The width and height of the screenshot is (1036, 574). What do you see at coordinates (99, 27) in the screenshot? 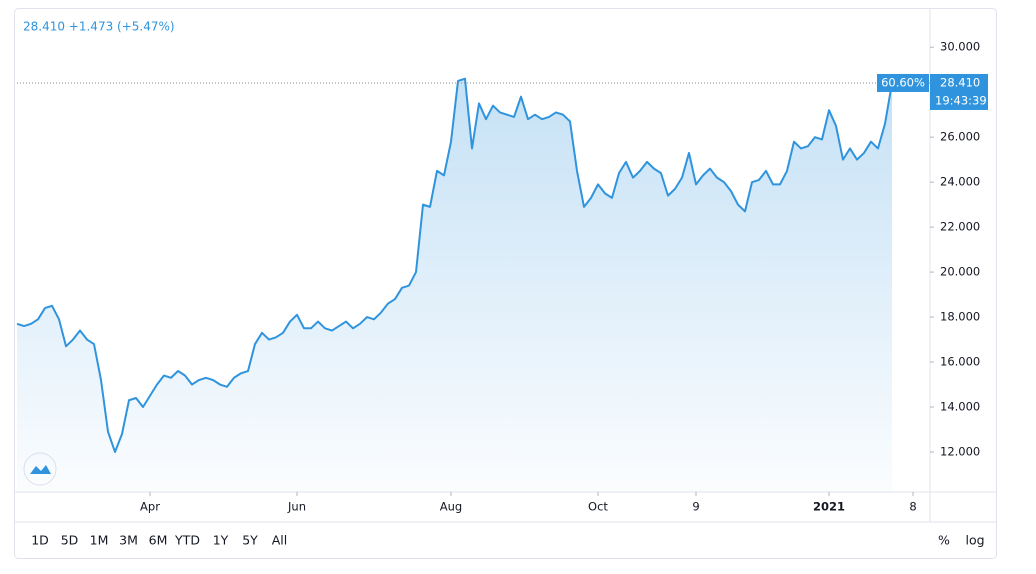
I see `header-quote: 28.410 +1.473 (+5.47%)` at bounding box center [99, 27].